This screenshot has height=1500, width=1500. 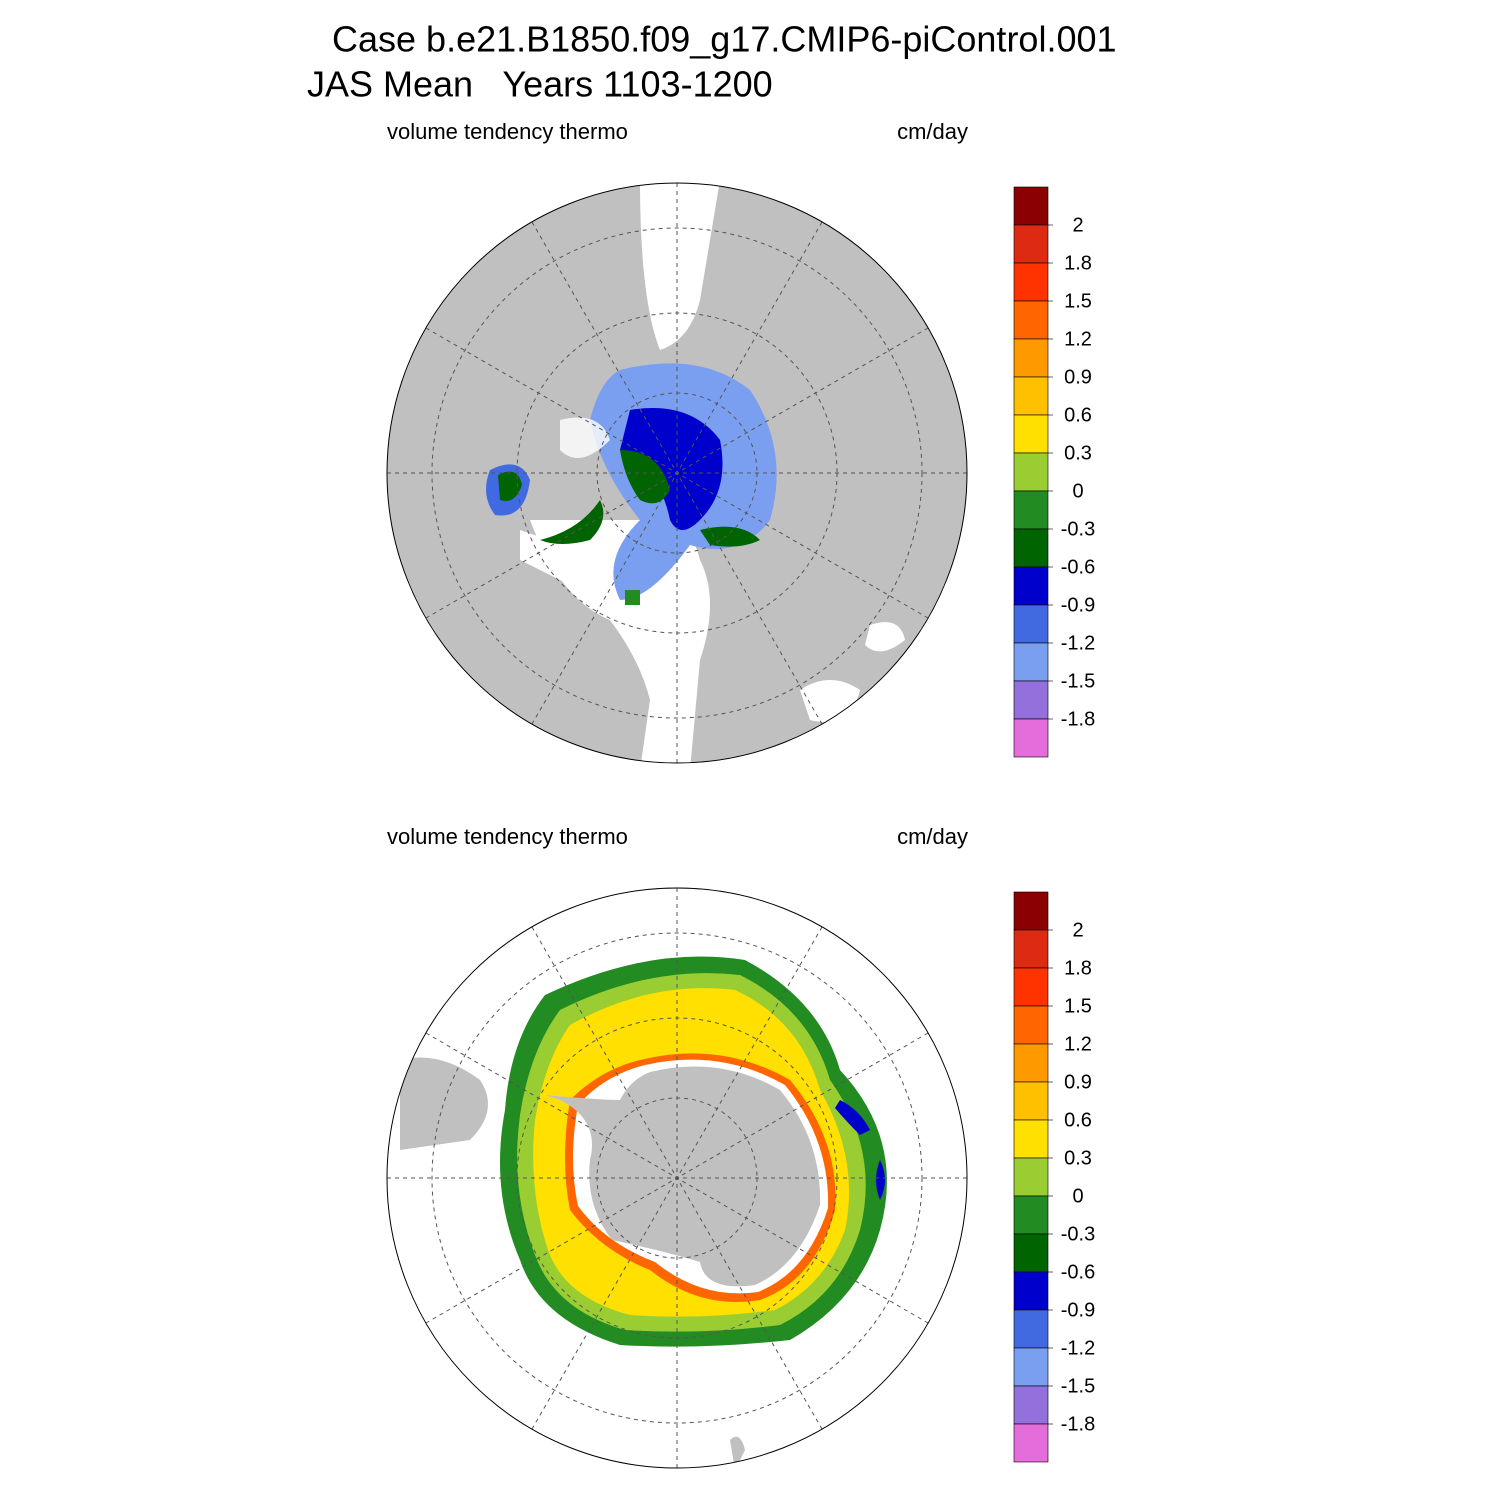 I want to click on south-map, so click(x=677, y=1178).